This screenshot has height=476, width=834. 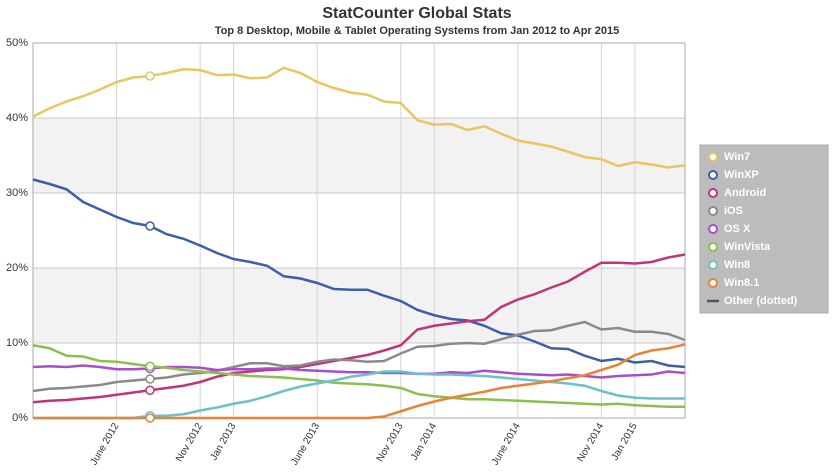 I want to click on legend-label: Win8, so click(x=737, y=265).